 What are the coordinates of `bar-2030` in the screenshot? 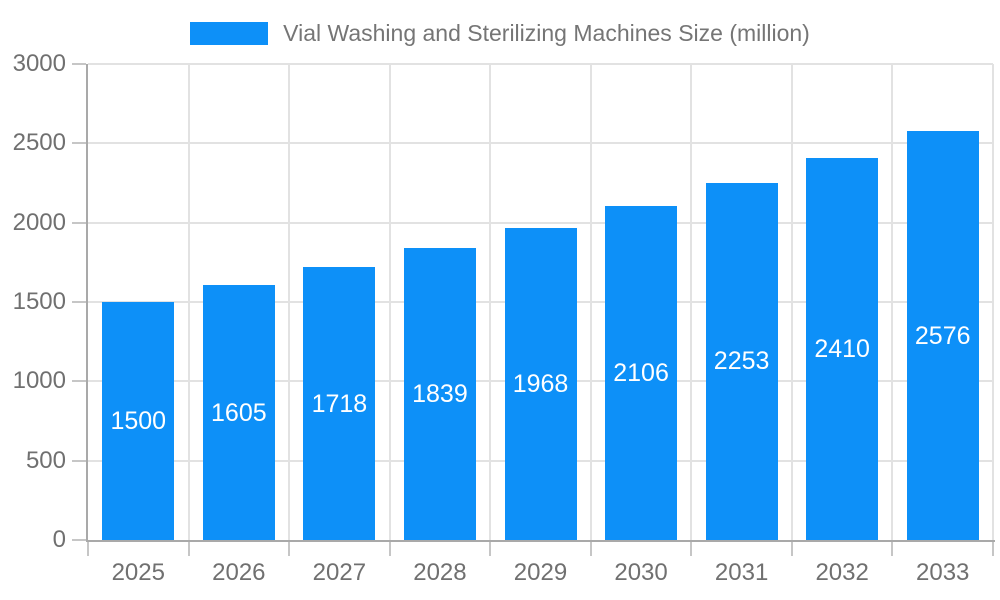 It's located at (641, 372).